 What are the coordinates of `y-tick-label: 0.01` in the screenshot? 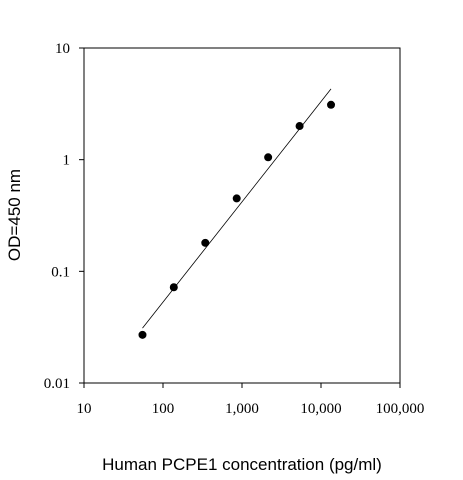 It's located at (57, 384).